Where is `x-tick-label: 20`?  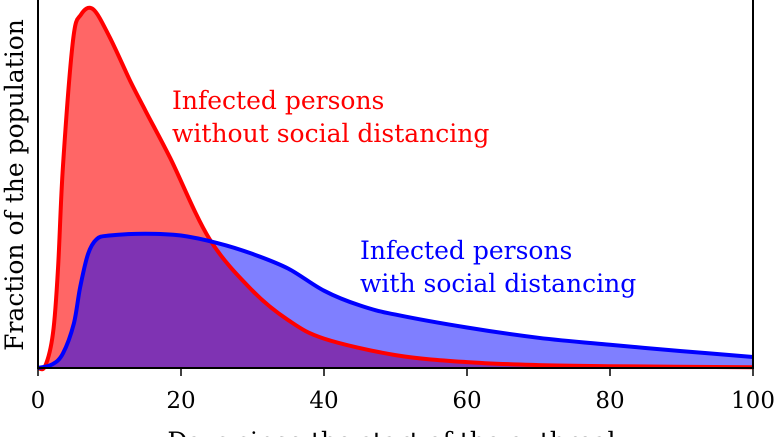 x-tick-label: 20 is located at coordinates (180, 401).